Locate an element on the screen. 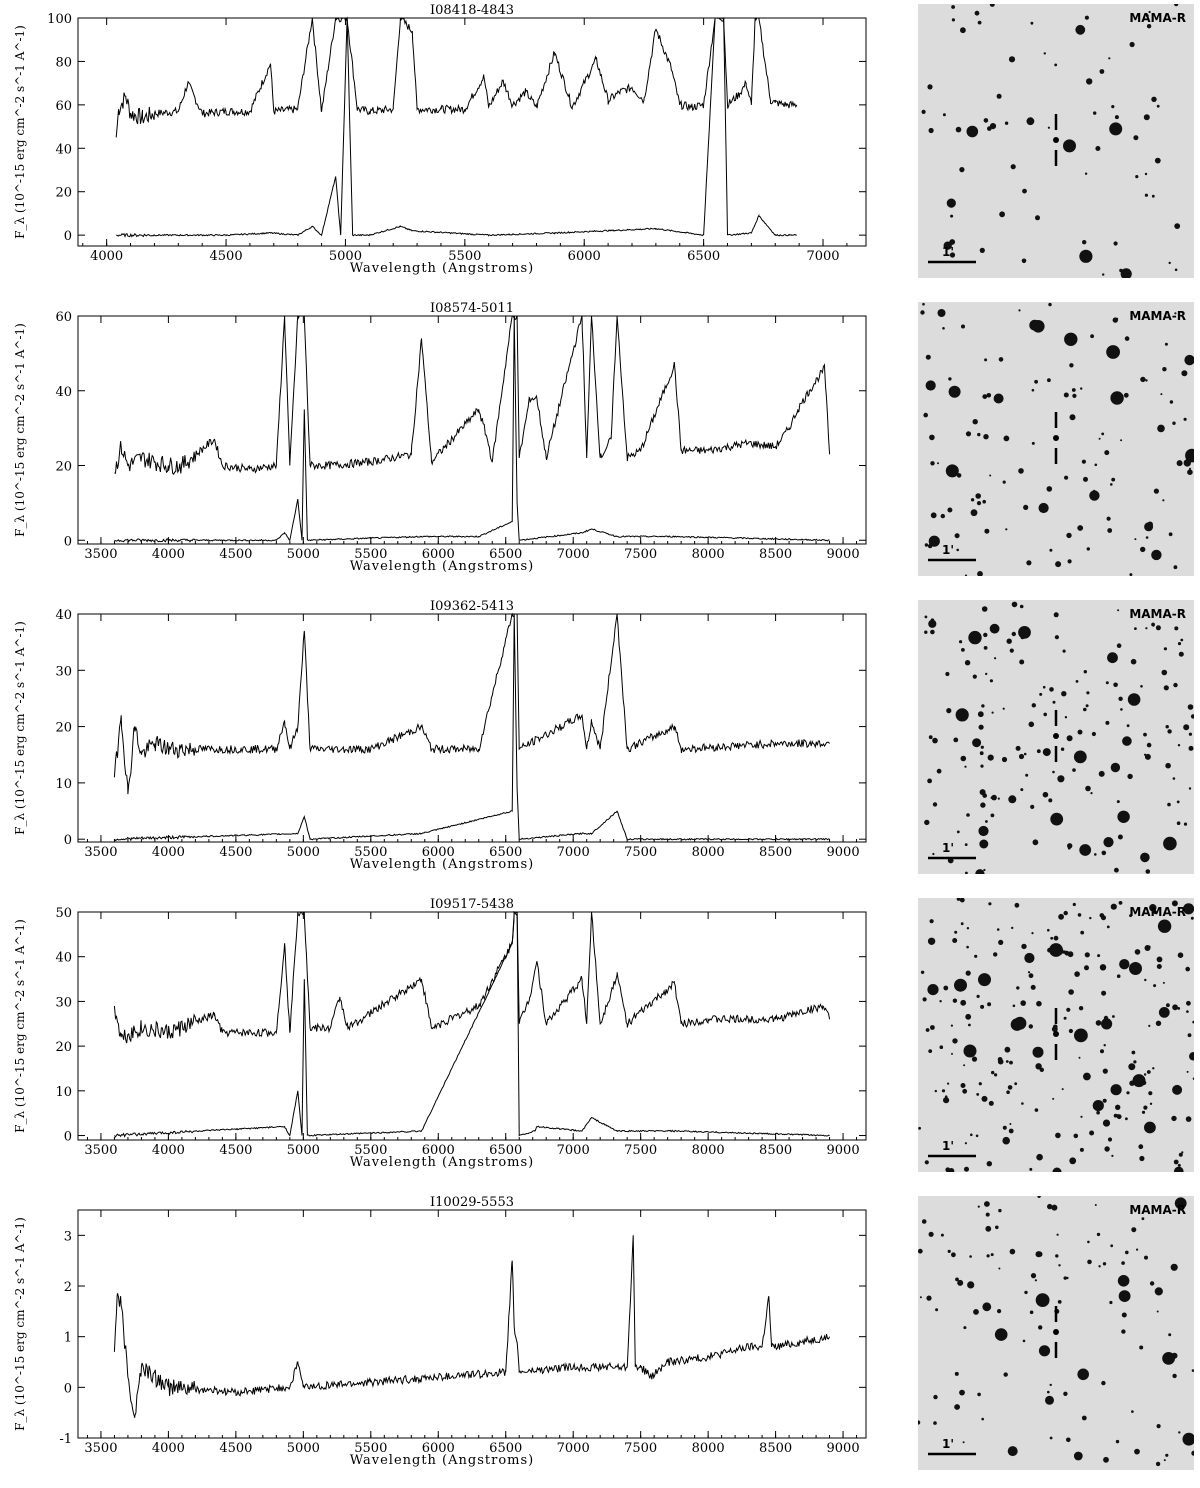 The width and height of the screenshot is (1200, 1488). x-tick-label: 8000 is located at coordinates (708, 1150).